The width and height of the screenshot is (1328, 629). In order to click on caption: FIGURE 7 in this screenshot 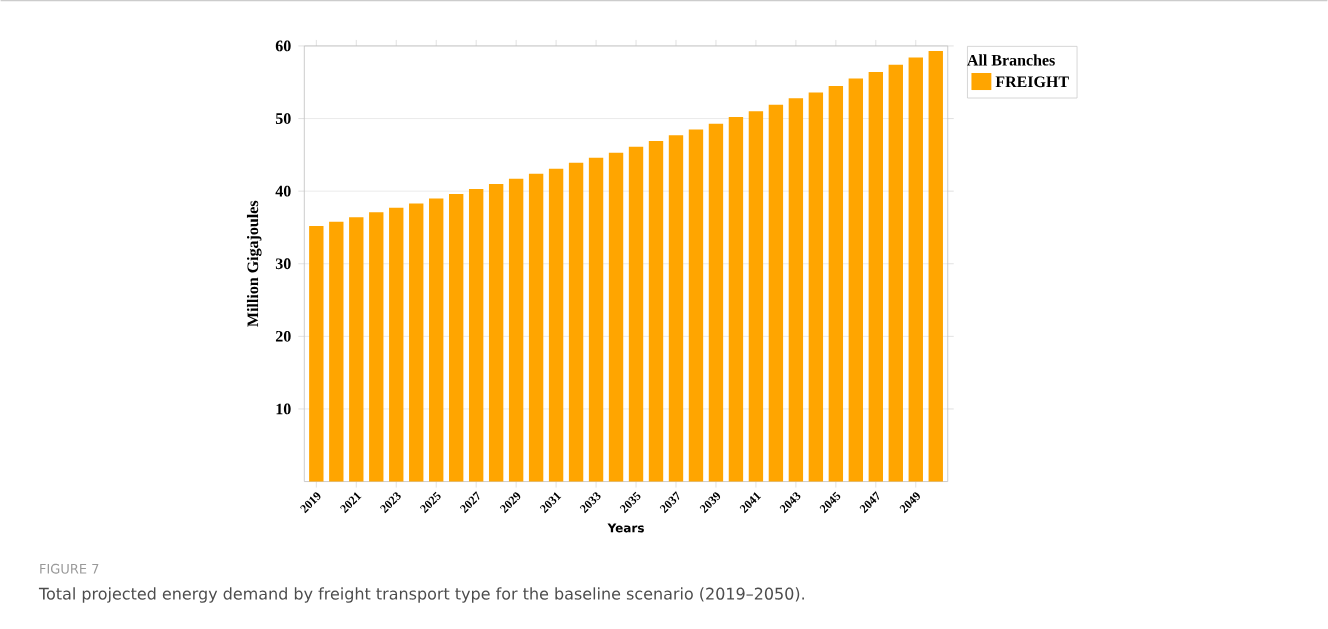, I will do `click(69, 568)`.